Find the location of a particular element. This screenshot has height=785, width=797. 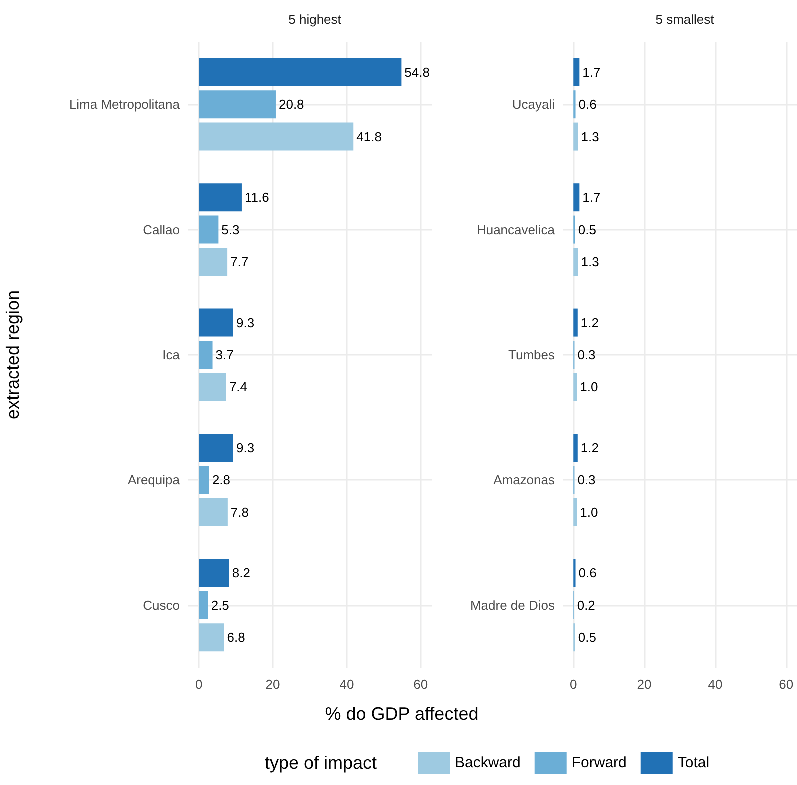

data-label: 5.3 is located at coordinates (231, 230).